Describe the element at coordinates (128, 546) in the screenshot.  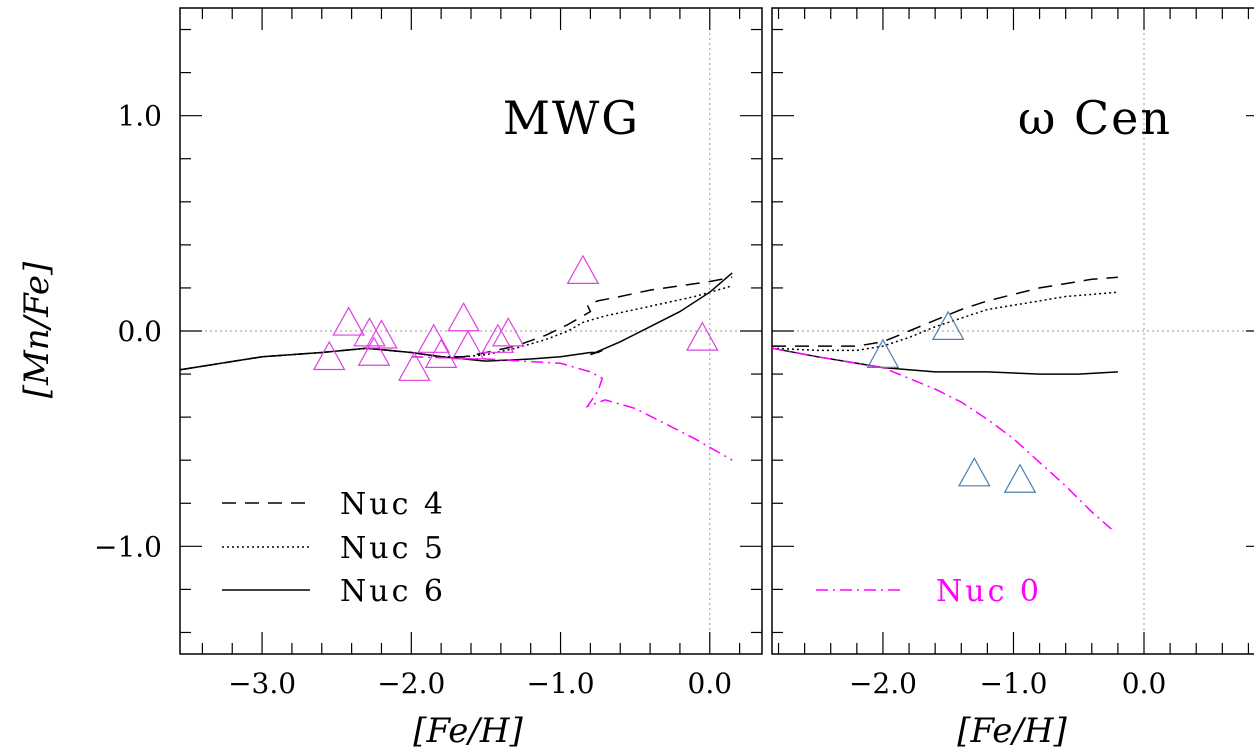
I see `y-tick-label: −1.0` at that location.